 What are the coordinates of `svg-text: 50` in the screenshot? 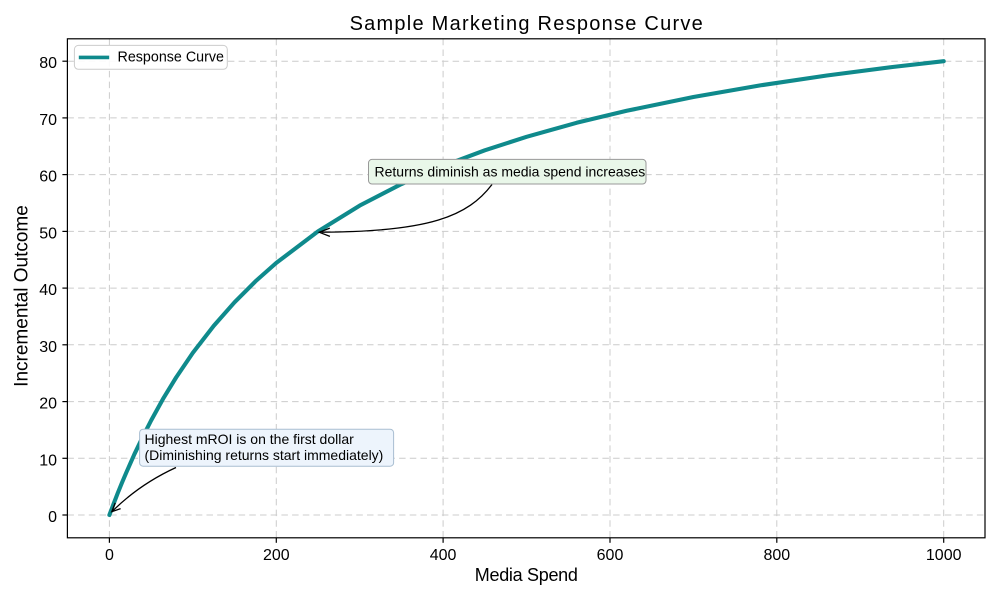 It's located at (48, 233).